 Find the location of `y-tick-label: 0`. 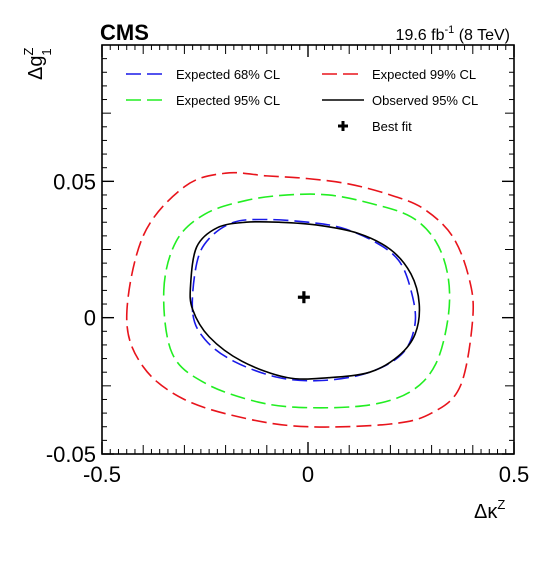

y-tick-label: 0 is located at coordinates (90, 318).